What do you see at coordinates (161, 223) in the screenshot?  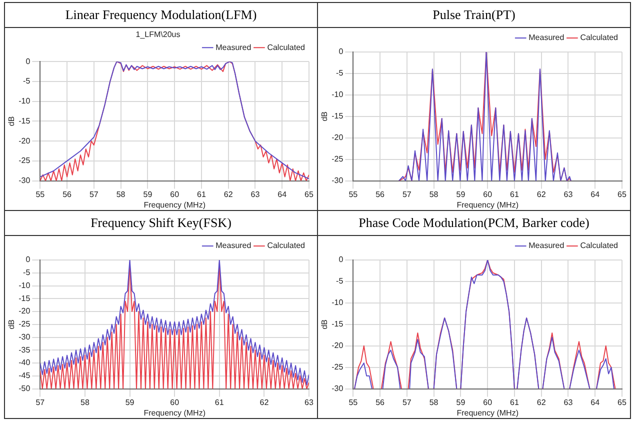 I see `chart-title: Frequency Shift Key(FSK)` at bounding box center [161, 223].